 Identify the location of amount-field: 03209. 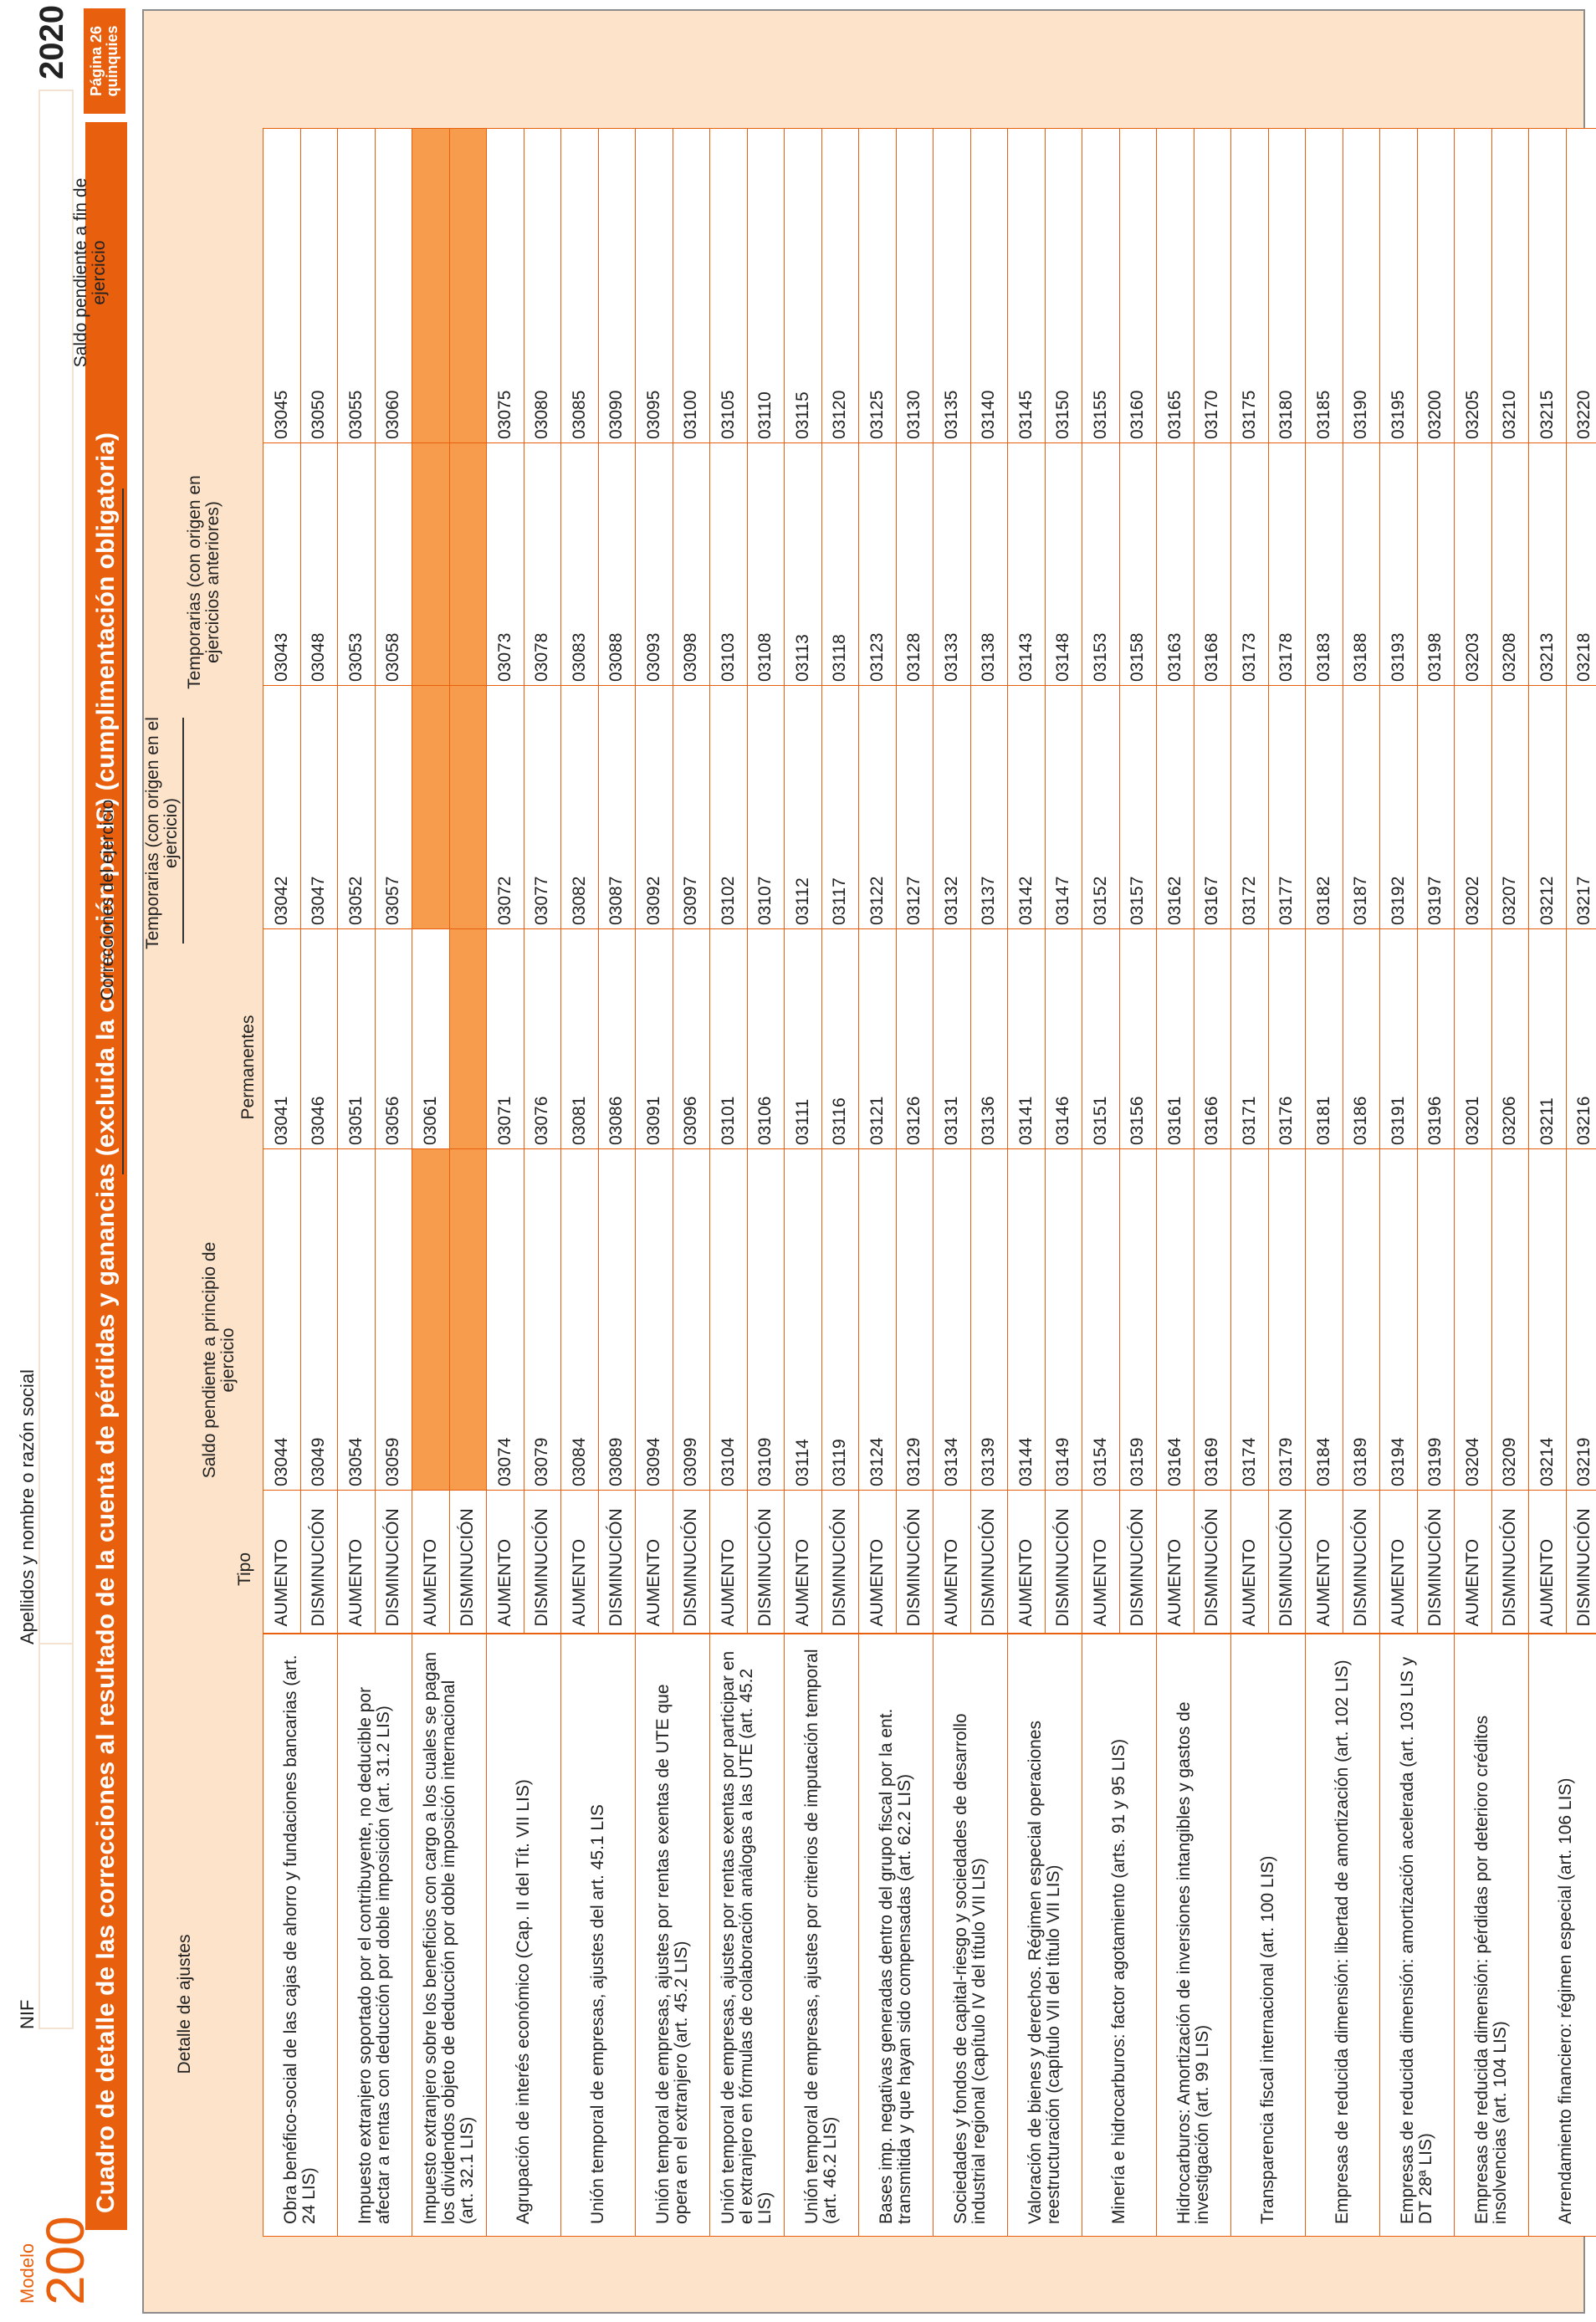
(1510, 1319).